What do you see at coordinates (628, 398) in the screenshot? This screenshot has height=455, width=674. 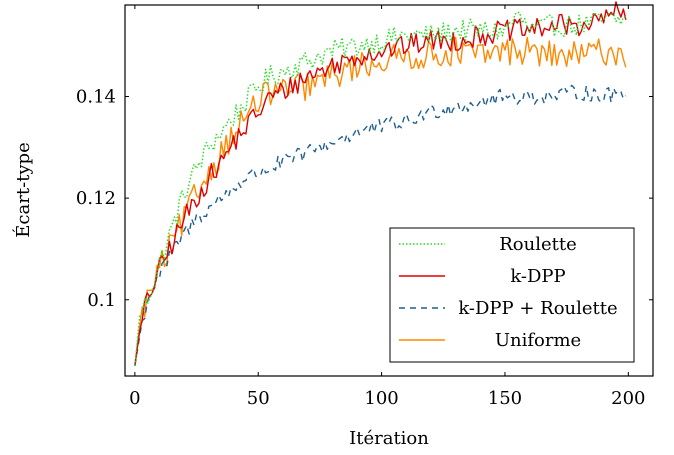 I see `x-tick-label: 200` at bounding box center [628, 398].